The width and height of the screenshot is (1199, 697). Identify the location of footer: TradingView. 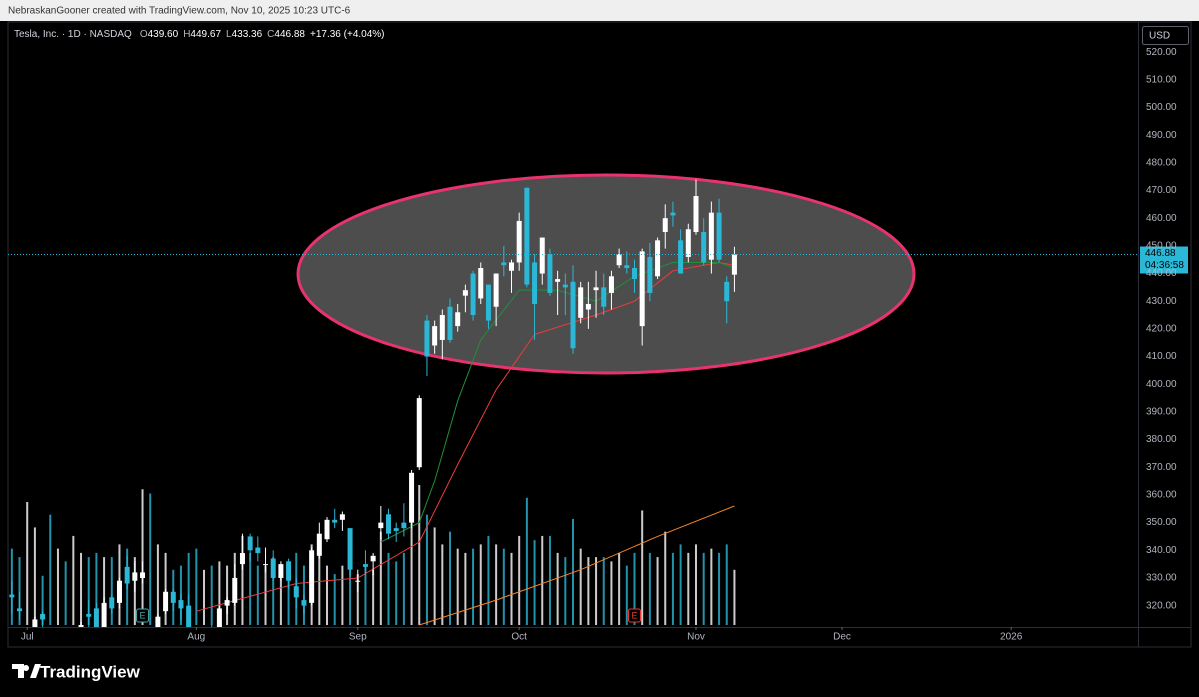
(76, 671).